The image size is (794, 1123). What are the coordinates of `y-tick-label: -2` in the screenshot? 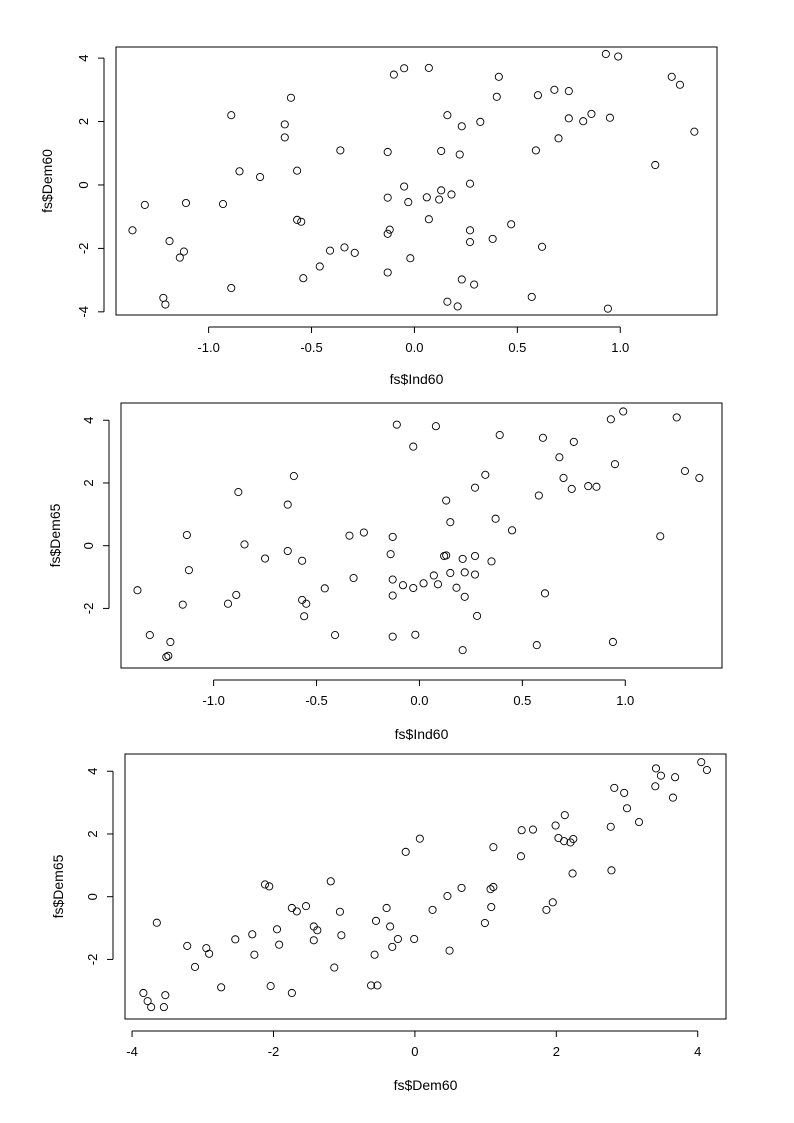 It's located at (92, 960).